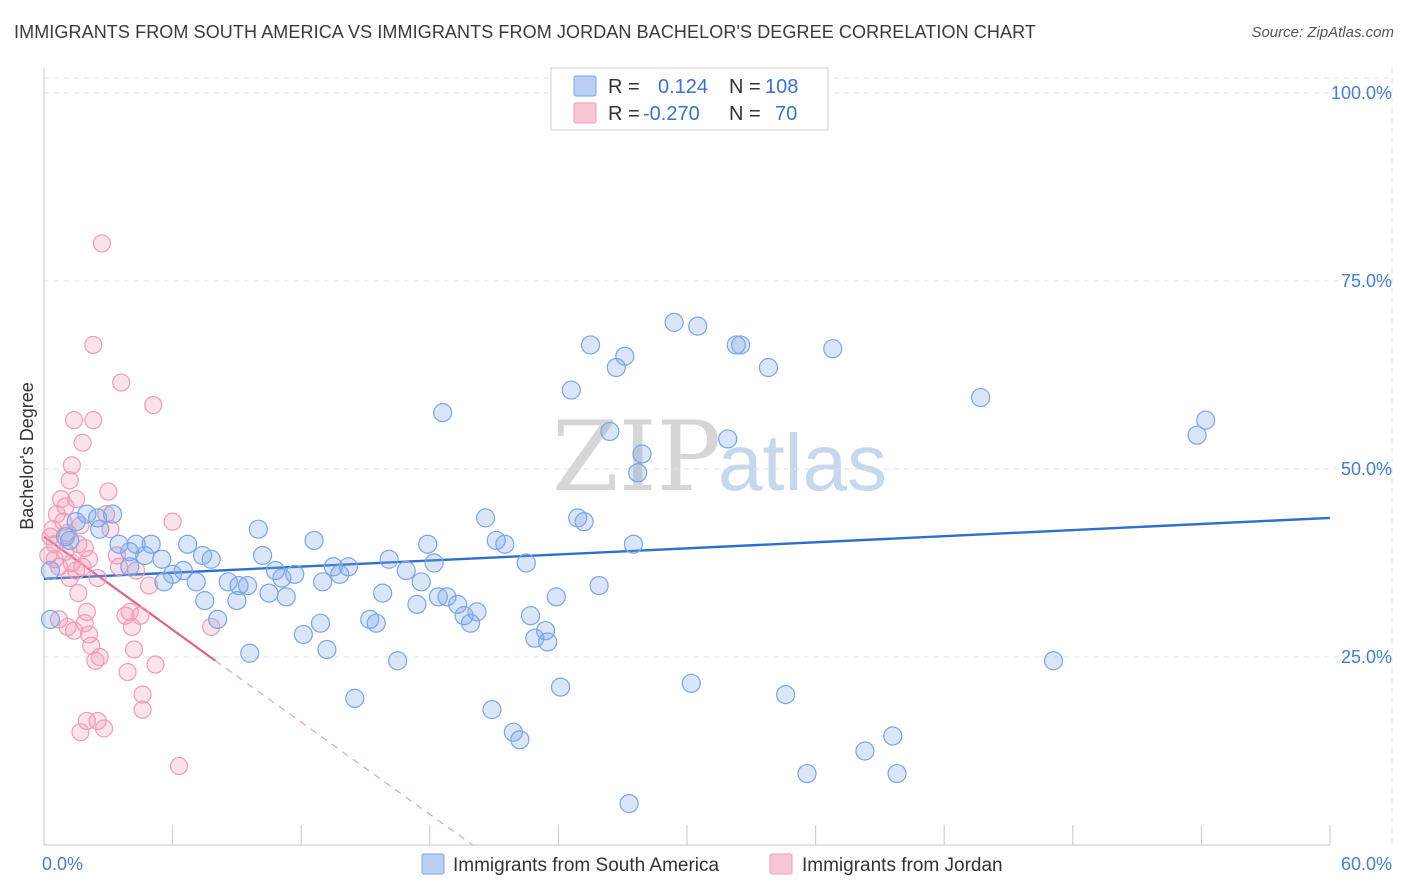 The height and width of the screenshot is (892, 1406). I want to click on x-tick-labels: 0.0% 60.0%, so click(717, 864).